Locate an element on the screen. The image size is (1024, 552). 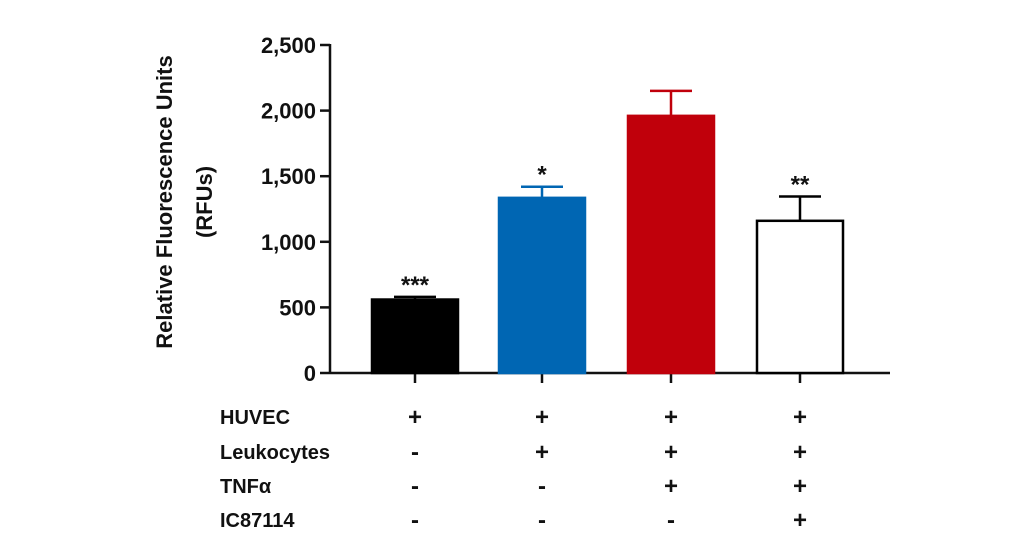
y-axis: 0 500 1,000 1,500 2,000 2,500 is located at coordinates (296, 209).